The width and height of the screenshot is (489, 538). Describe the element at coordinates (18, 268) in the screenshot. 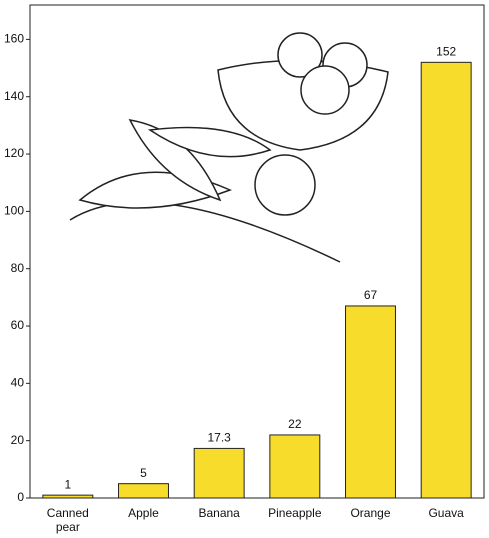

I see `y-tick-label: 80` at that location.